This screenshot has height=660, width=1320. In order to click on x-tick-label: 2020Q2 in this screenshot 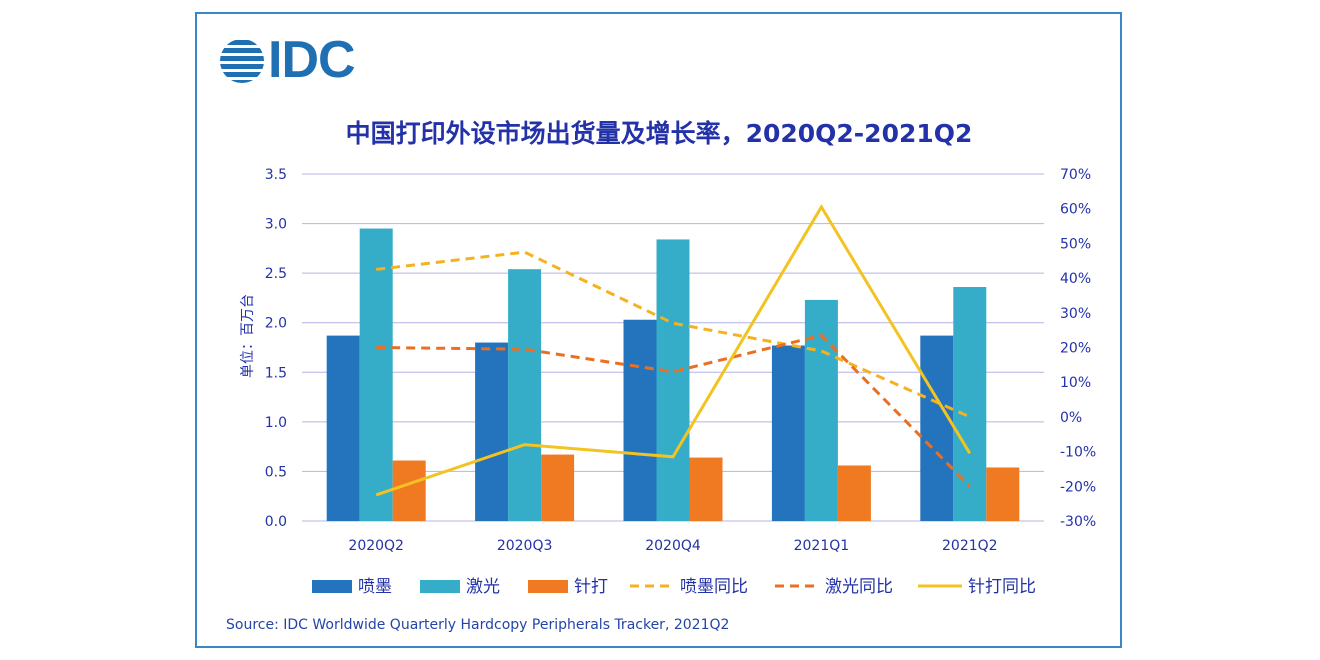, I will do `click(376, 546)`.